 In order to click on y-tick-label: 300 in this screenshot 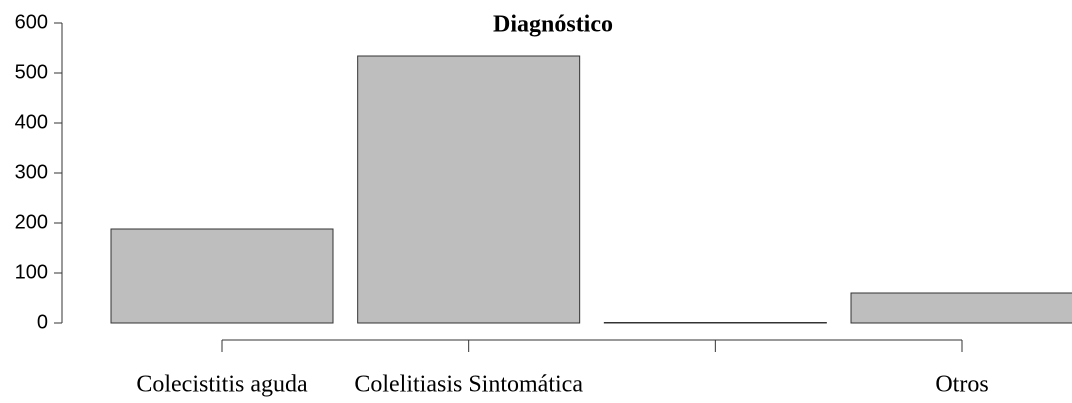, I will do `click(31, 172)`.